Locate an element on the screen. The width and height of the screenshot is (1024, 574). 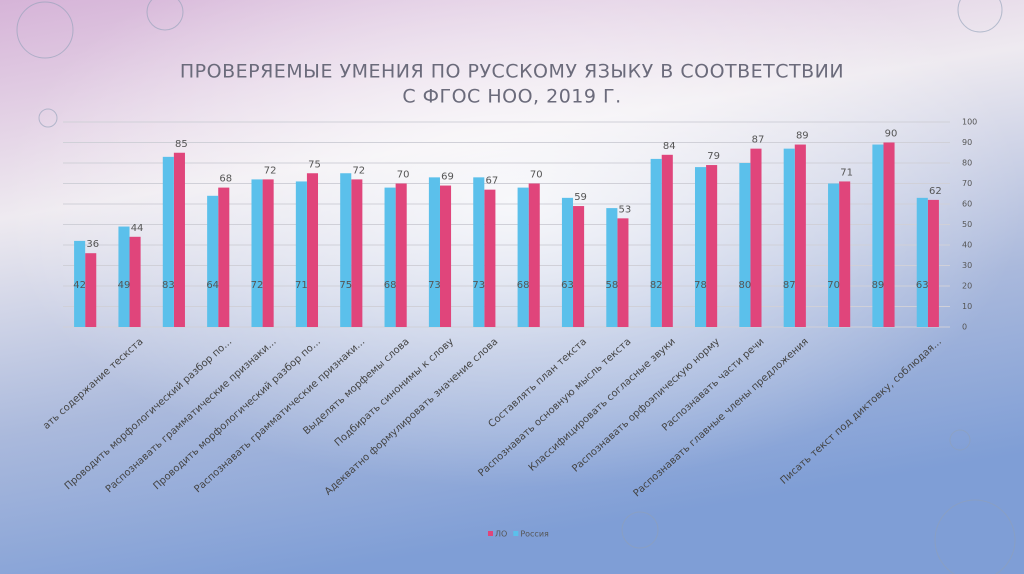
value-label: 53 is located at coordinates (625, 209).